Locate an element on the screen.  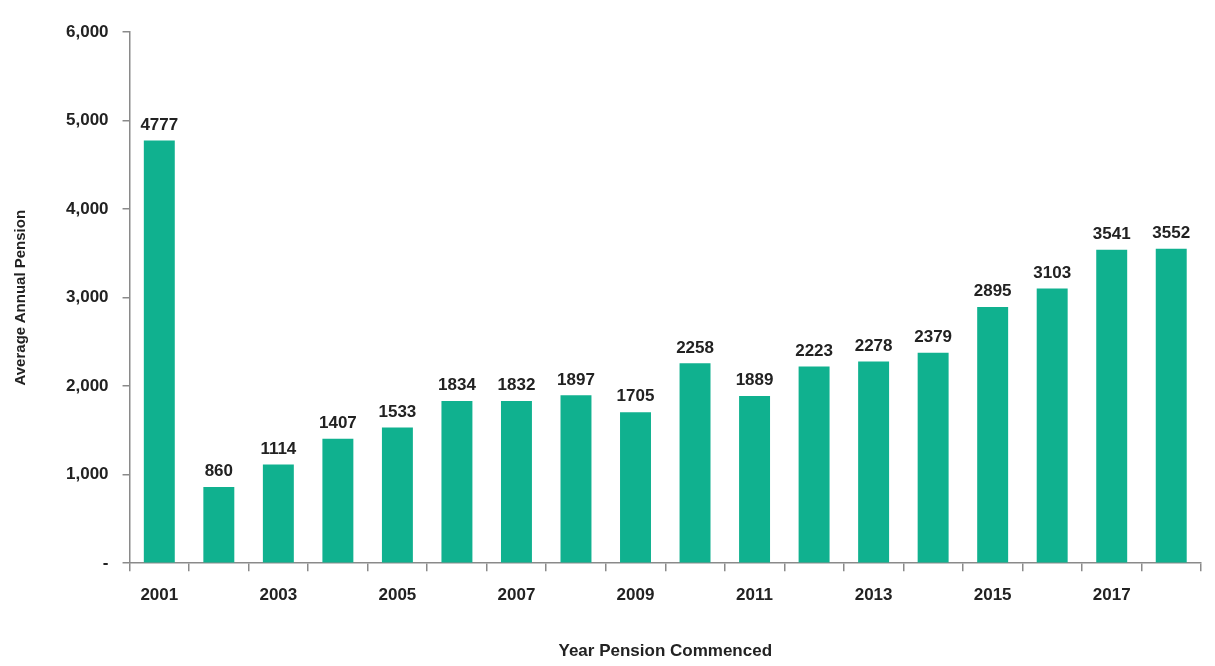
data-label: 2379 is located at coordinates (933, 336).